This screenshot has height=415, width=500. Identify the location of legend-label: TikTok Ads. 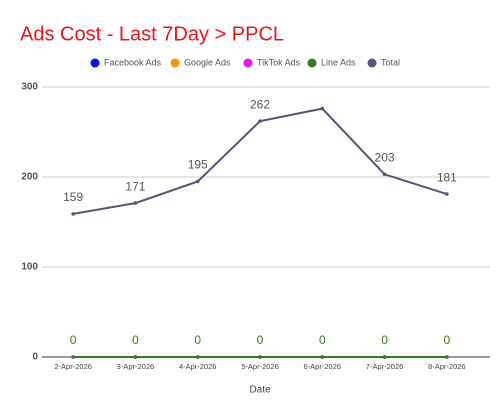
(279, 62).